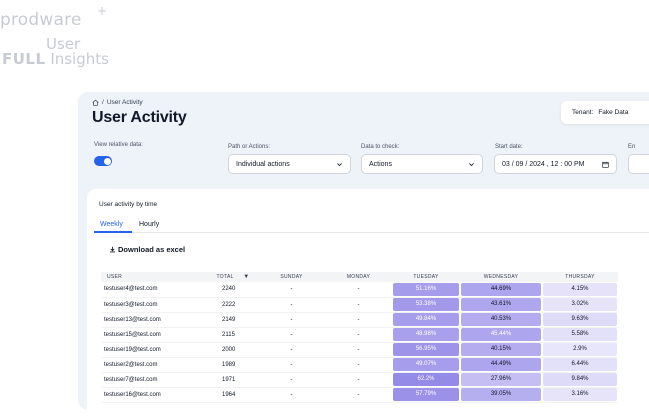 Image resolution: width=649 pixels, height=419 pixels. Describe the element at coordinates (580, 305) in the screenshot. I see `thursday-cell: 3.02%` at that location.